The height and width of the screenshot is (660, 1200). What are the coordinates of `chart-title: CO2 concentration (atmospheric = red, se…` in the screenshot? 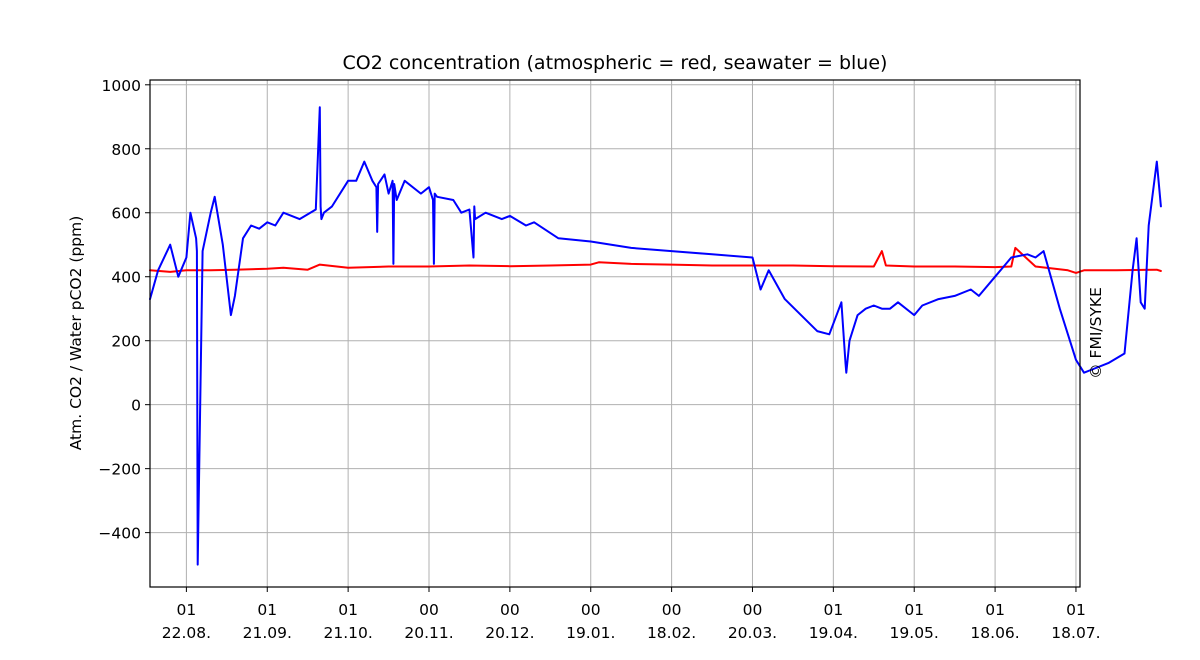 It's located at (615, 63).